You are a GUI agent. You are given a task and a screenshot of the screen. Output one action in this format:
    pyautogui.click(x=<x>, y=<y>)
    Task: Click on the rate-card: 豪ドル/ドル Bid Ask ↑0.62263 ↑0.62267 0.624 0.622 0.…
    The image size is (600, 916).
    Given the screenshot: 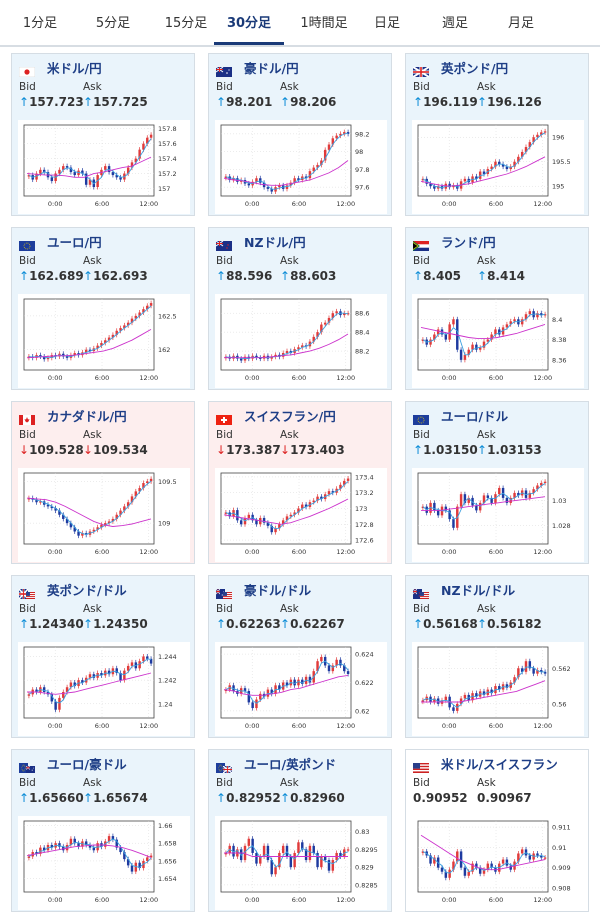 What is the action you would take?
    pyautogui.click(x=300, y=656)
    